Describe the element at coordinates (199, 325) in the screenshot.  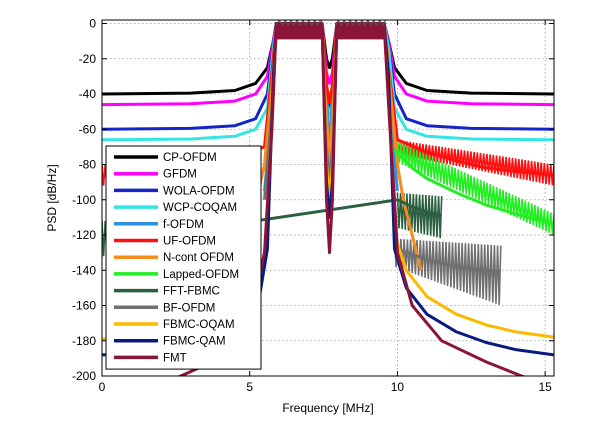
I see `legend-label-fbmc-oqam: FBMC-OQAM` at that location.